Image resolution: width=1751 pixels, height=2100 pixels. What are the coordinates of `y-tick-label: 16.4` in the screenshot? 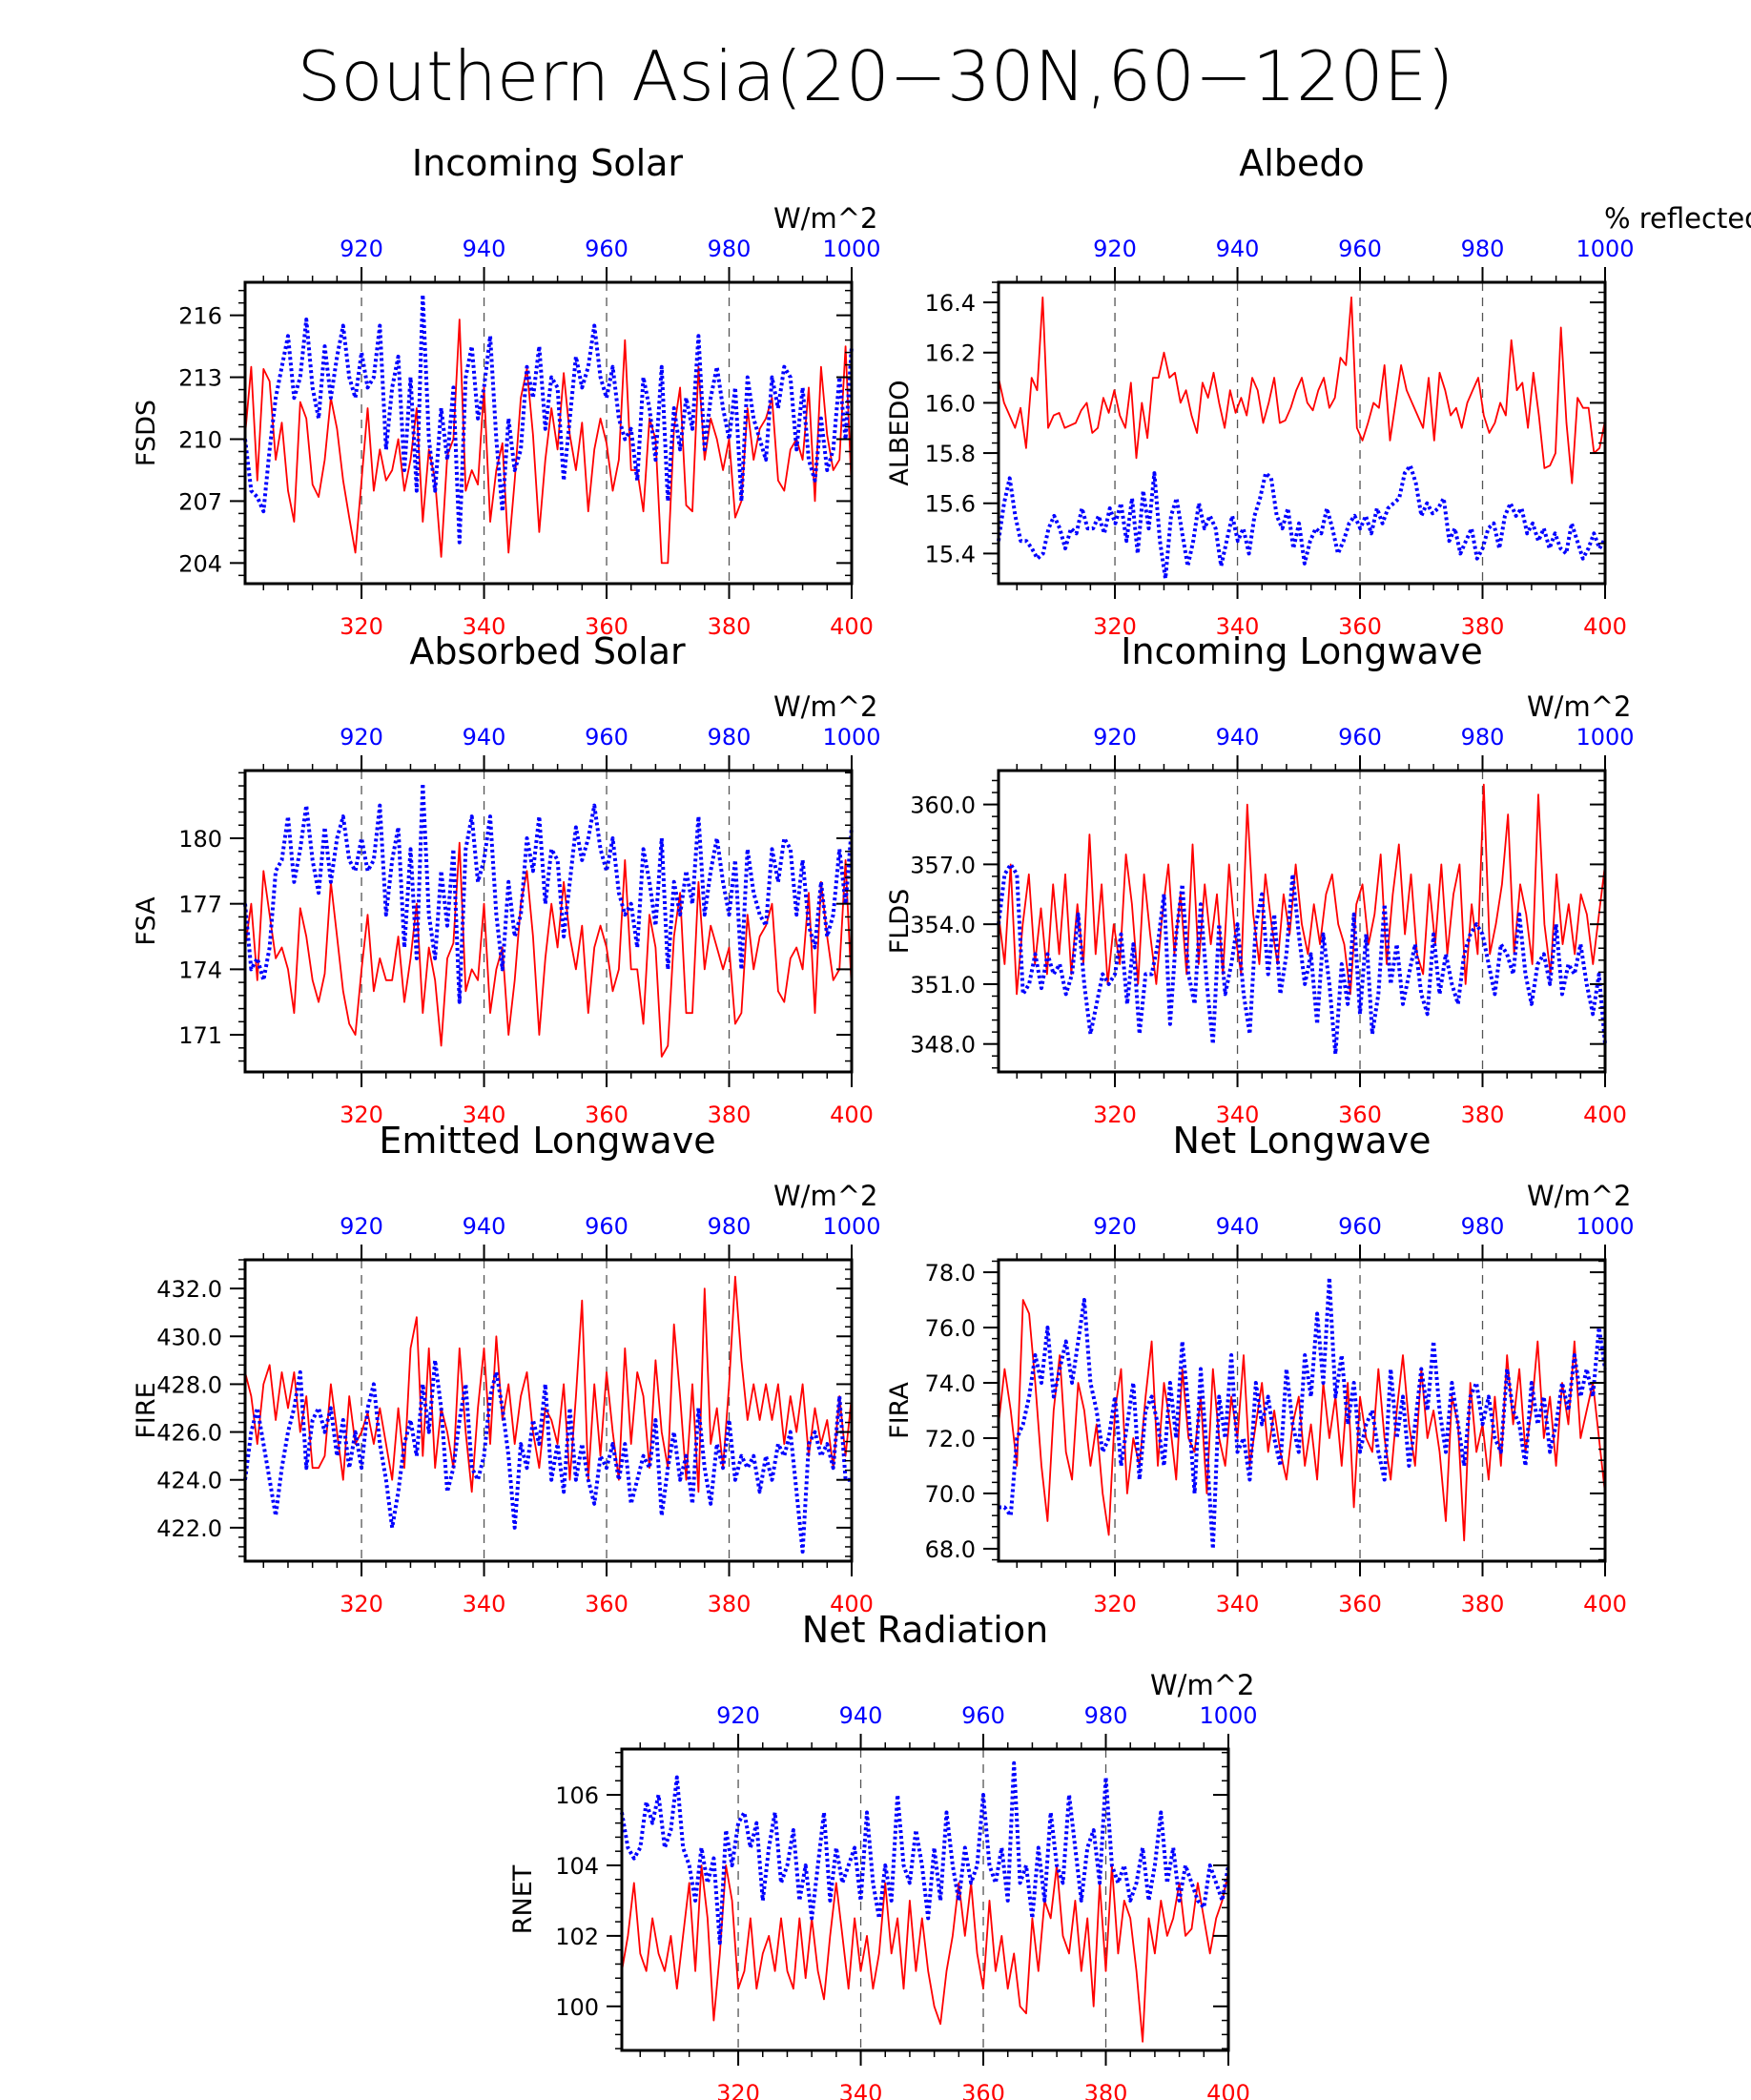 It's located at (950, 303).